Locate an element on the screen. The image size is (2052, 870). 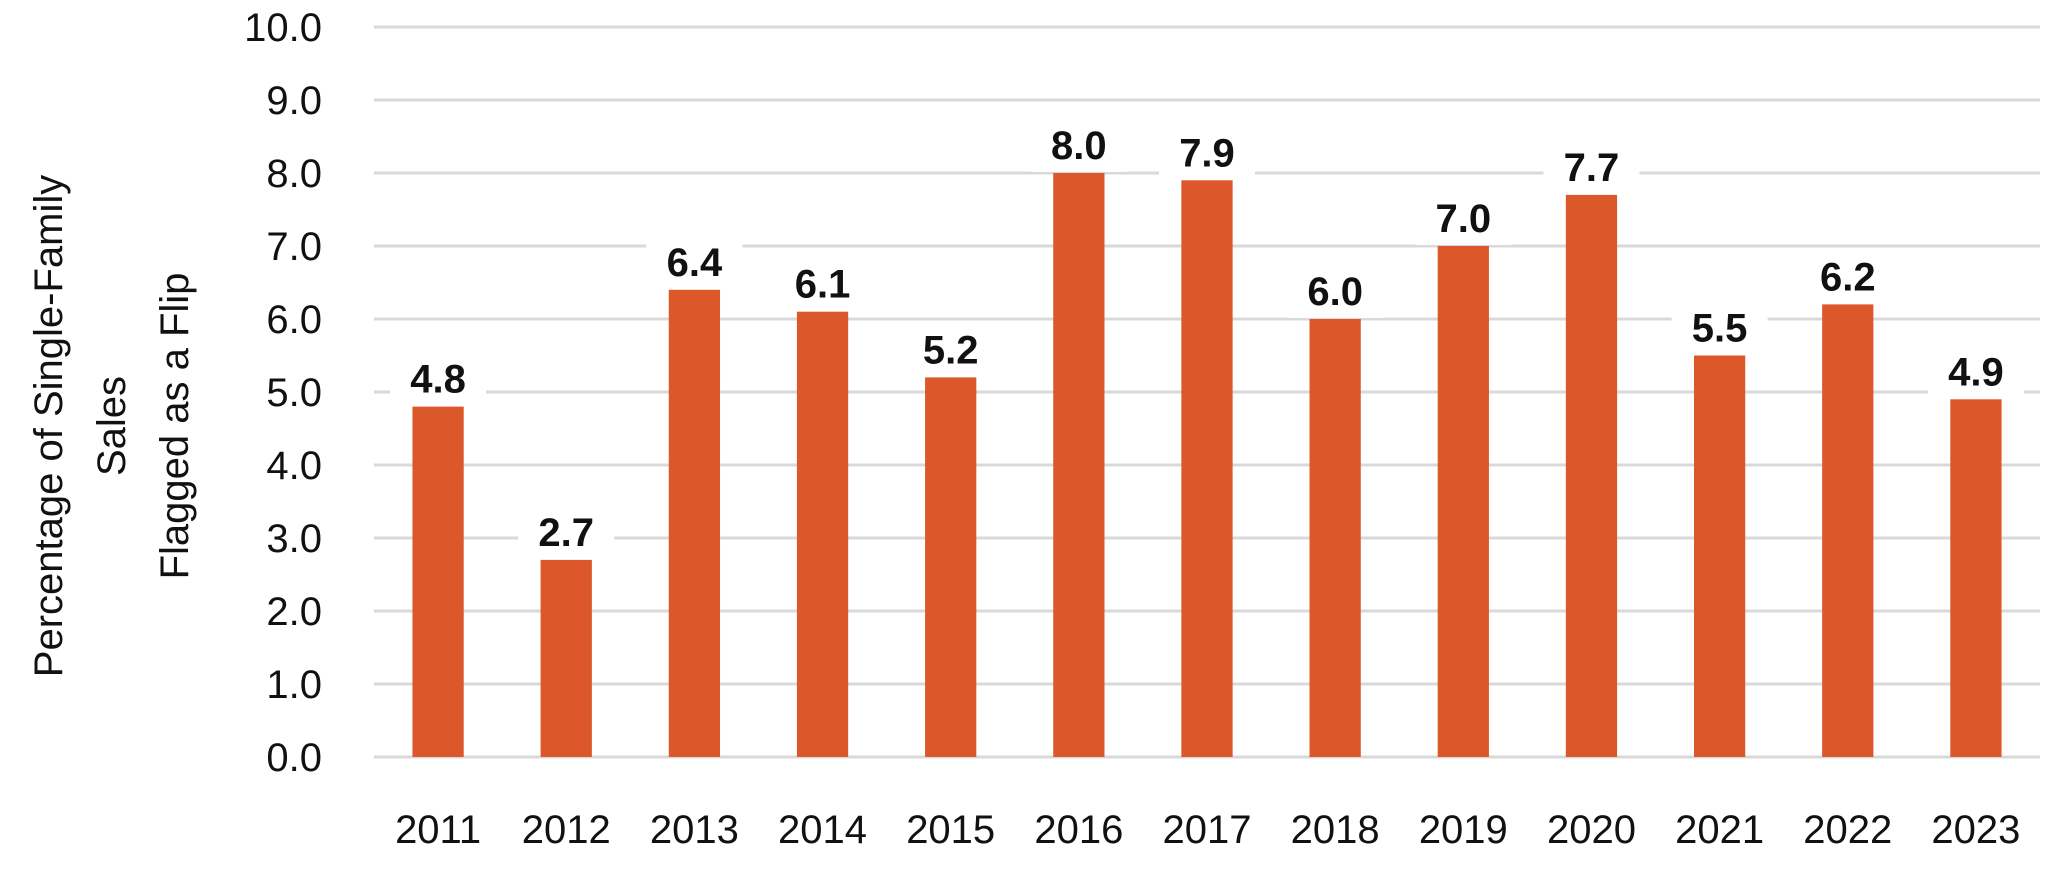
x-tick-label-2021: 2021 is located at coordinates (1719, 830).